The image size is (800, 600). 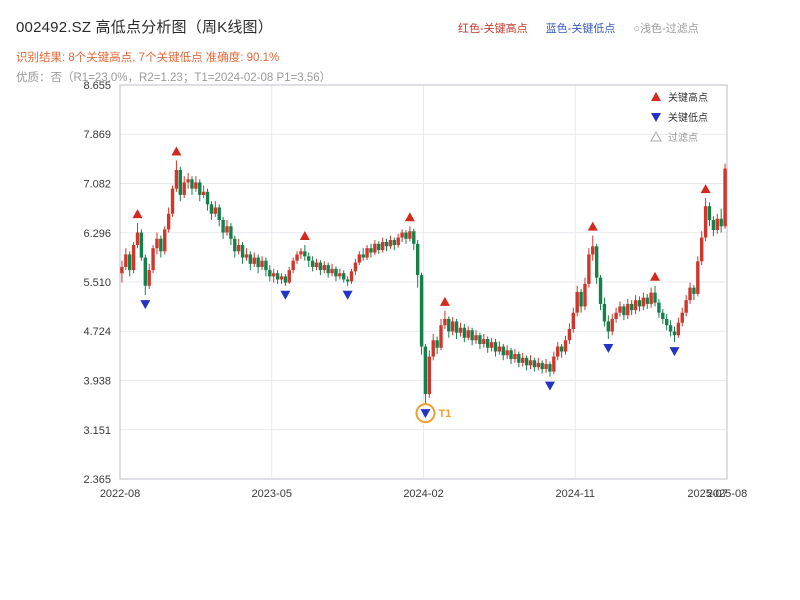 I want to click on y-tick-label: 5.510, so click(x=97, y=283).